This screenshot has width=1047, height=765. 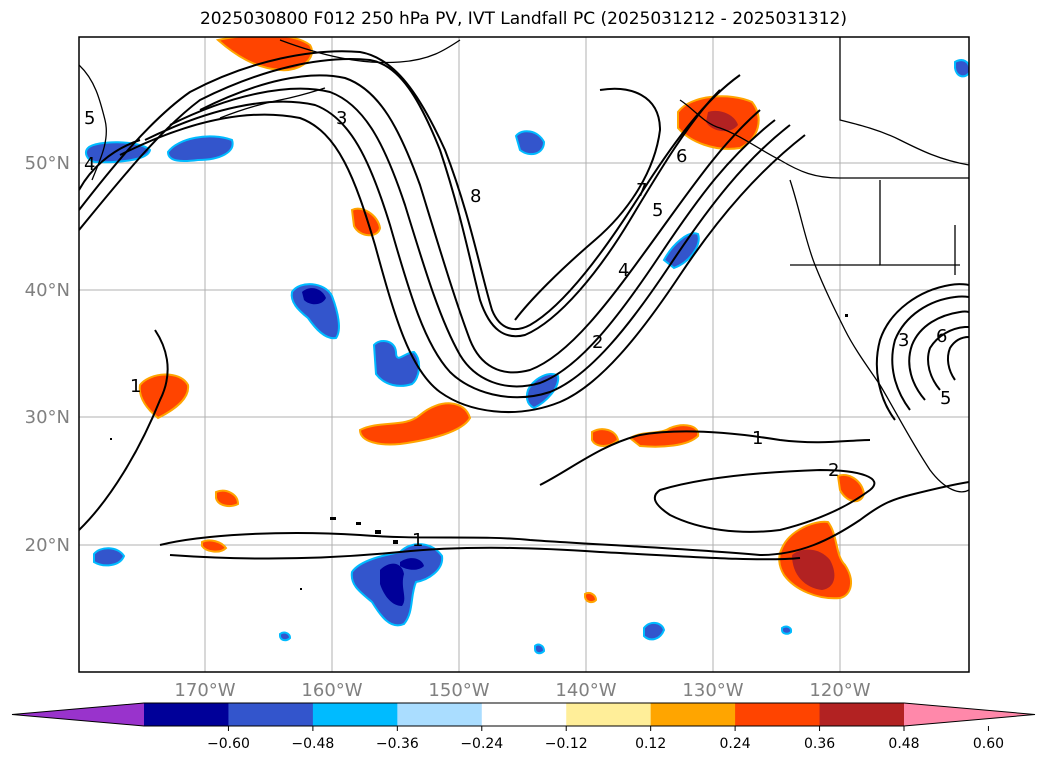 What do you see at coordinates (712, 690) in the screenshot?
I see `lon-label: 130°W` at bounding box center [712, 690].